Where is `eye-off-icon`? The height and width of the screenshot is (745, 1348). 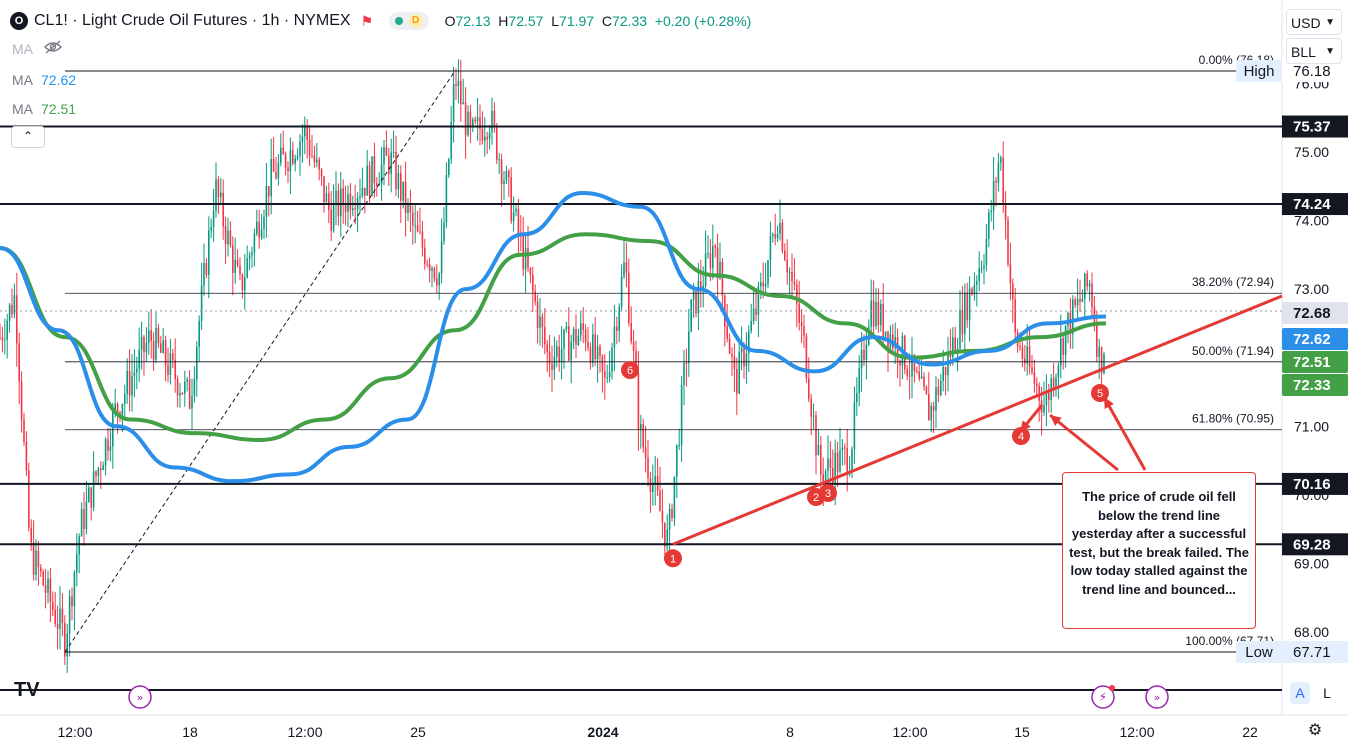 eye-off-icon is located at coordinates (53, 48).